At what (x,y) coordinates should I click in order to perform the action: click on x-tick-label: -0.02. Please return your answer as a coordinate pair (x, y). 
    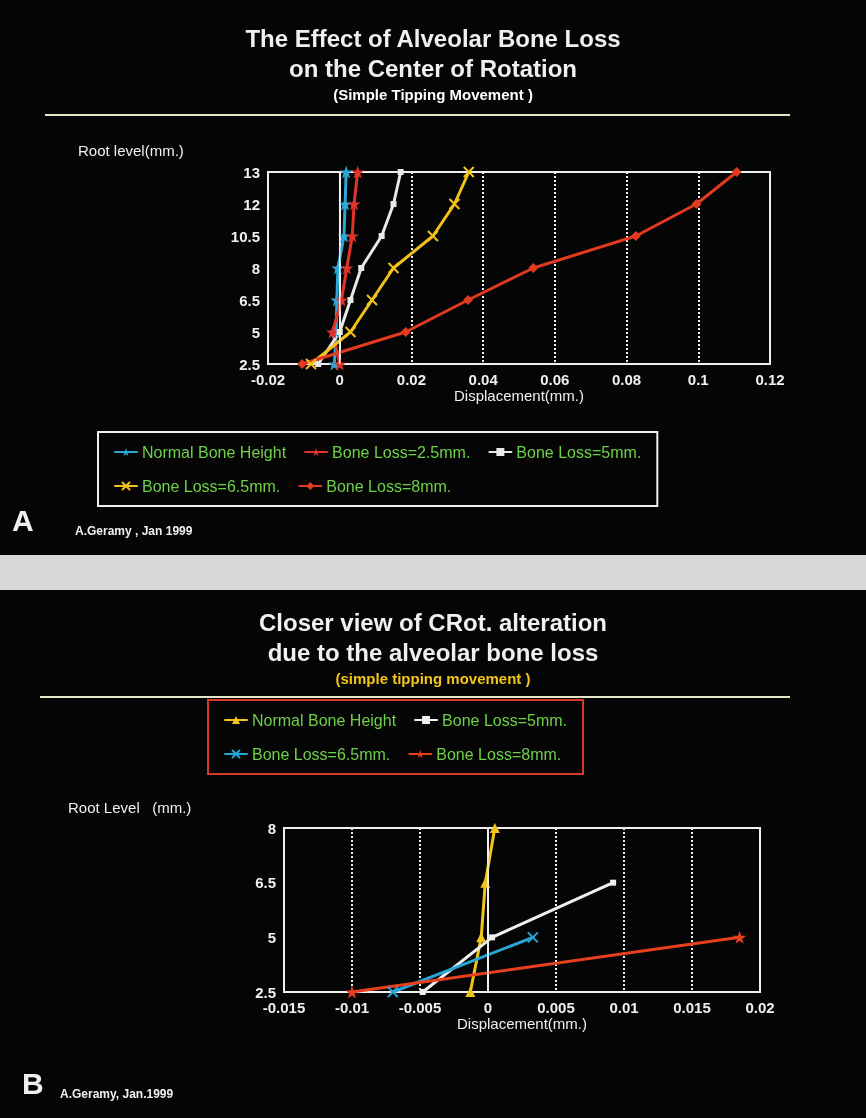
    Looking at the image, I should click on (268, 379).